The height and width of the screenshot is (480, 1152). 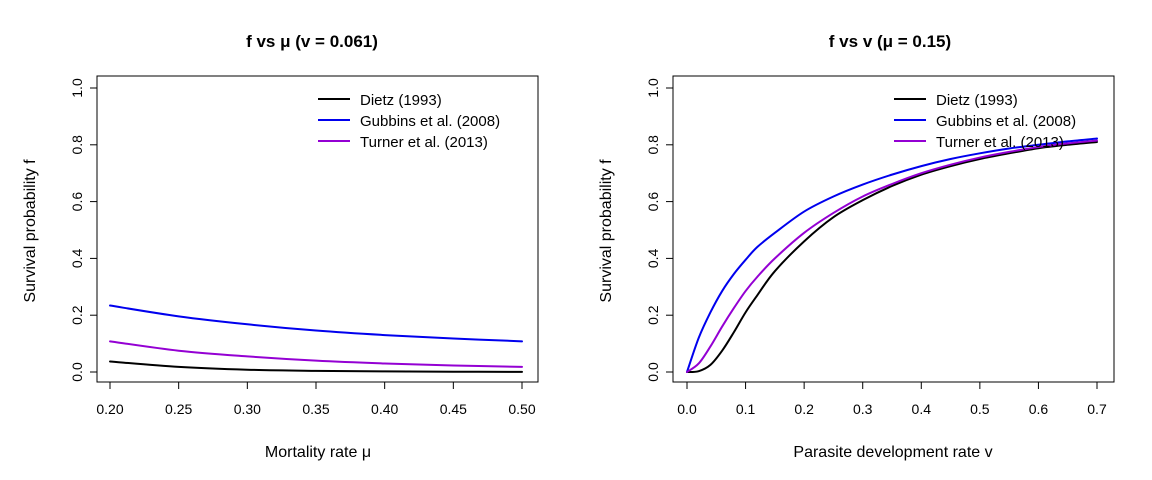 I want to click on x-tick-label: 0.50, so click(x=521, y=409).